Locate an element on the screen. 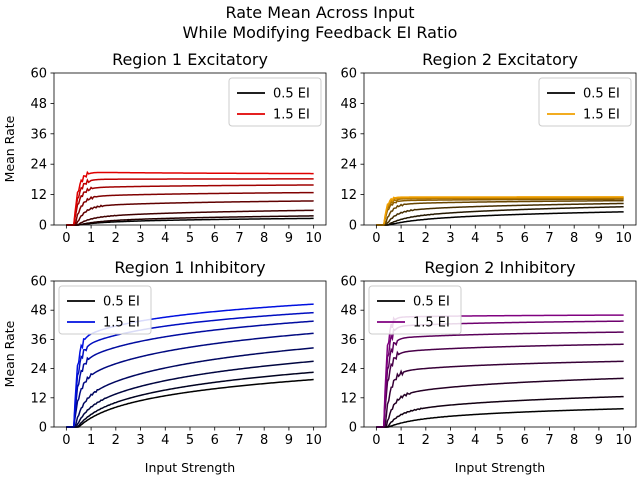  panel-title: Region 2 Inhibitory is located at coordinates (499, 267).